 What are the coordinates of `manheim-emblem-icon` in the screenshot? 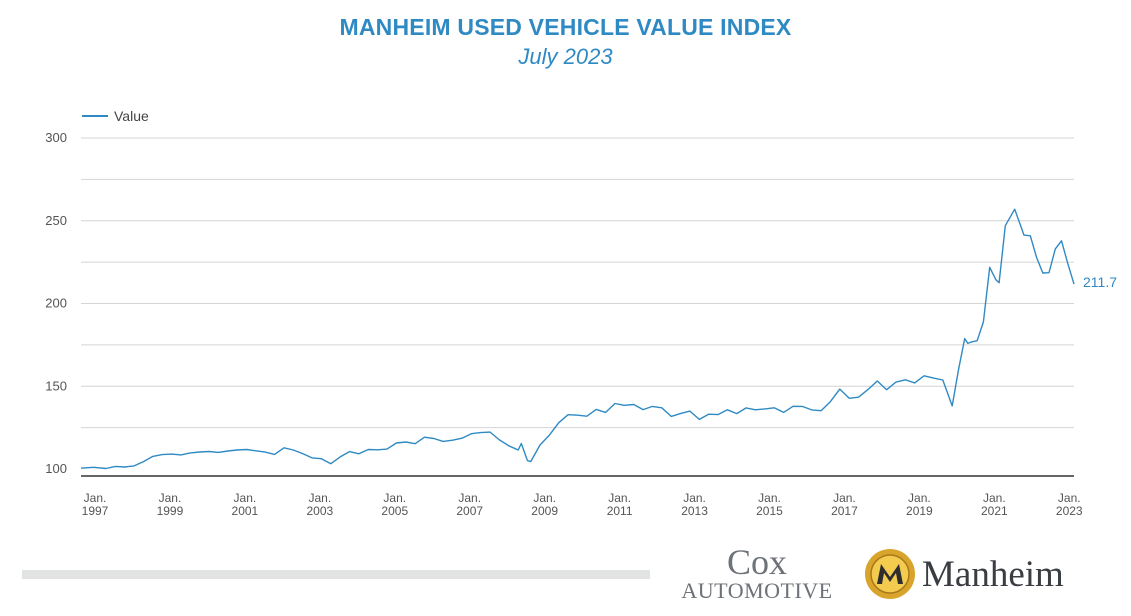 It's located at (890, 574).